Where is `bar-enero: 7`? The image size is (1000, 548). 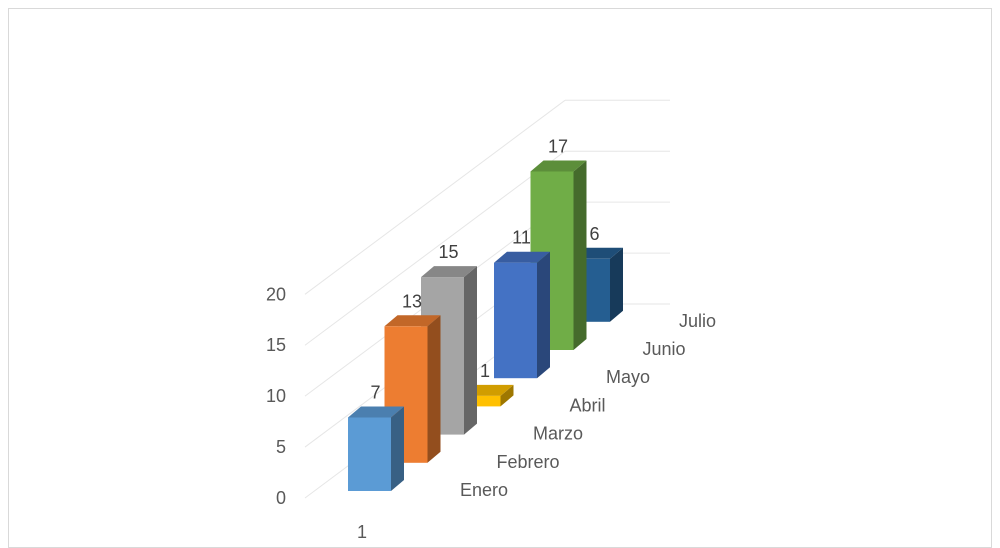
bar-enero: 7 is located at coordinates (376, 437).